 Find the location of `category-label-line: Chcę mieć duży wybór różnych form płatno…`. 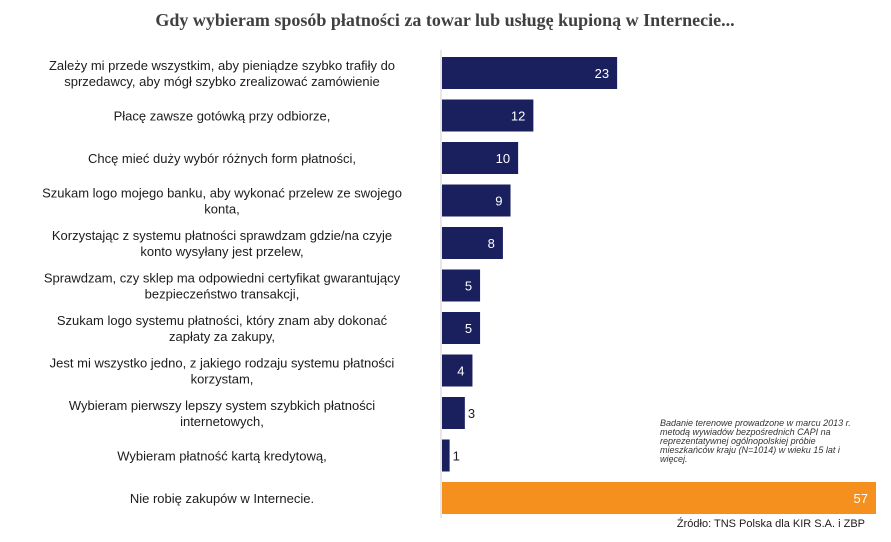

category-label-line: Chcę mieć duży wybór różnych form płatno… is located at coordinates (222, 158).